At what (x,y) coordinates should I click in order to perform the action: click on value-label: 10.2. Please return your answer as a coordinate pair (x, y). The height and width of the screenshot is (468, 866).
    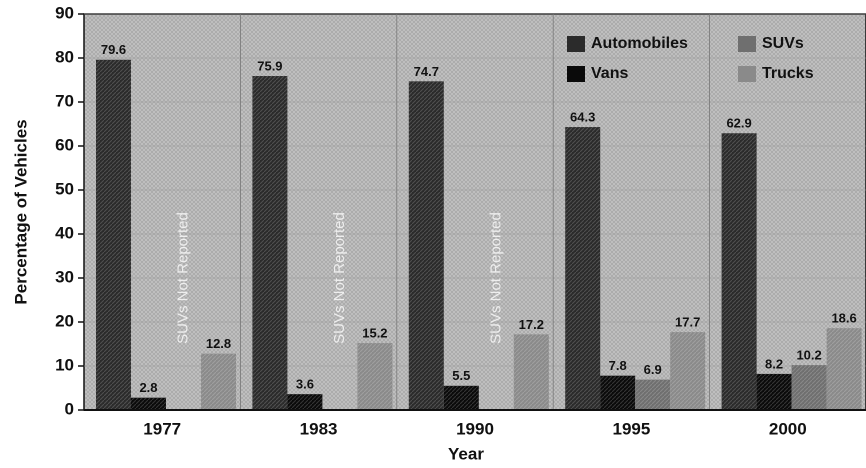
    Looking at the image, I should click on (808, 355).